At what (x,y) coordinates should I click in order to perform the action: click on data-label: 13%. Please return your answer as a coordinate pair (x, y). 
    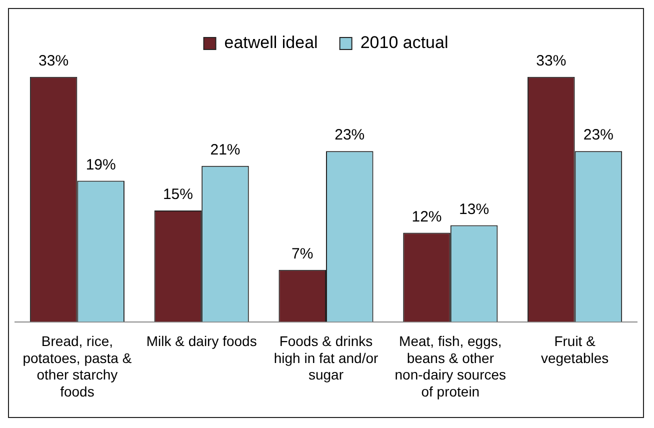
    Looking at the image, I should click on (474, 209).